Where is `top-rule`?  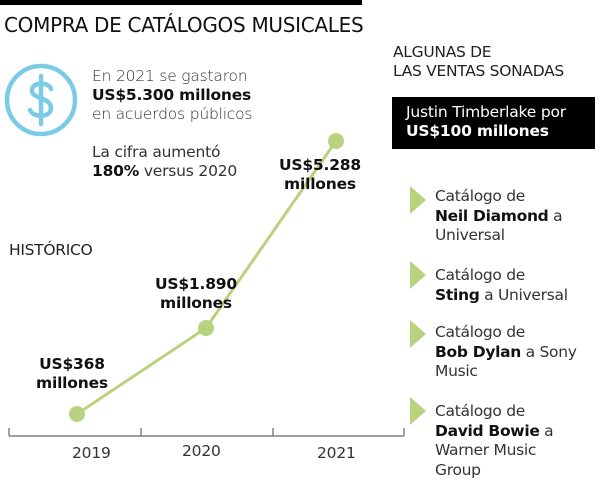
top-rule is located at coordinates (181, 2).